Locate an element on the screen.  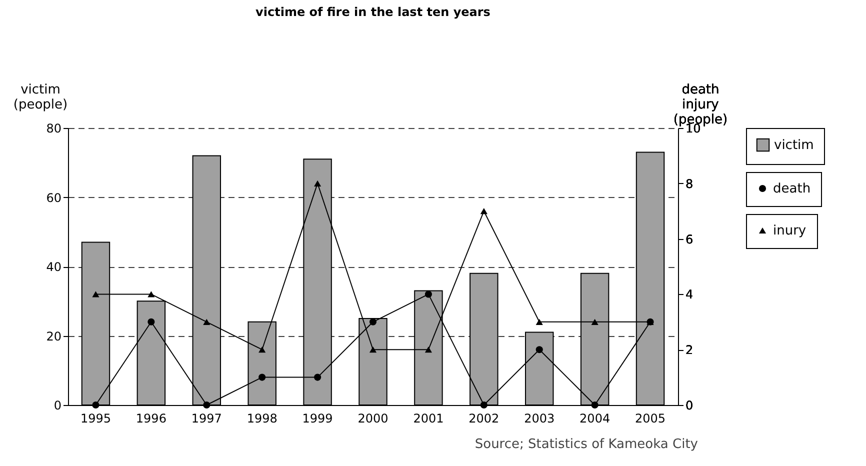
source-note: Source; Statistics of Kameoka City is located at coordinates (586, 444).